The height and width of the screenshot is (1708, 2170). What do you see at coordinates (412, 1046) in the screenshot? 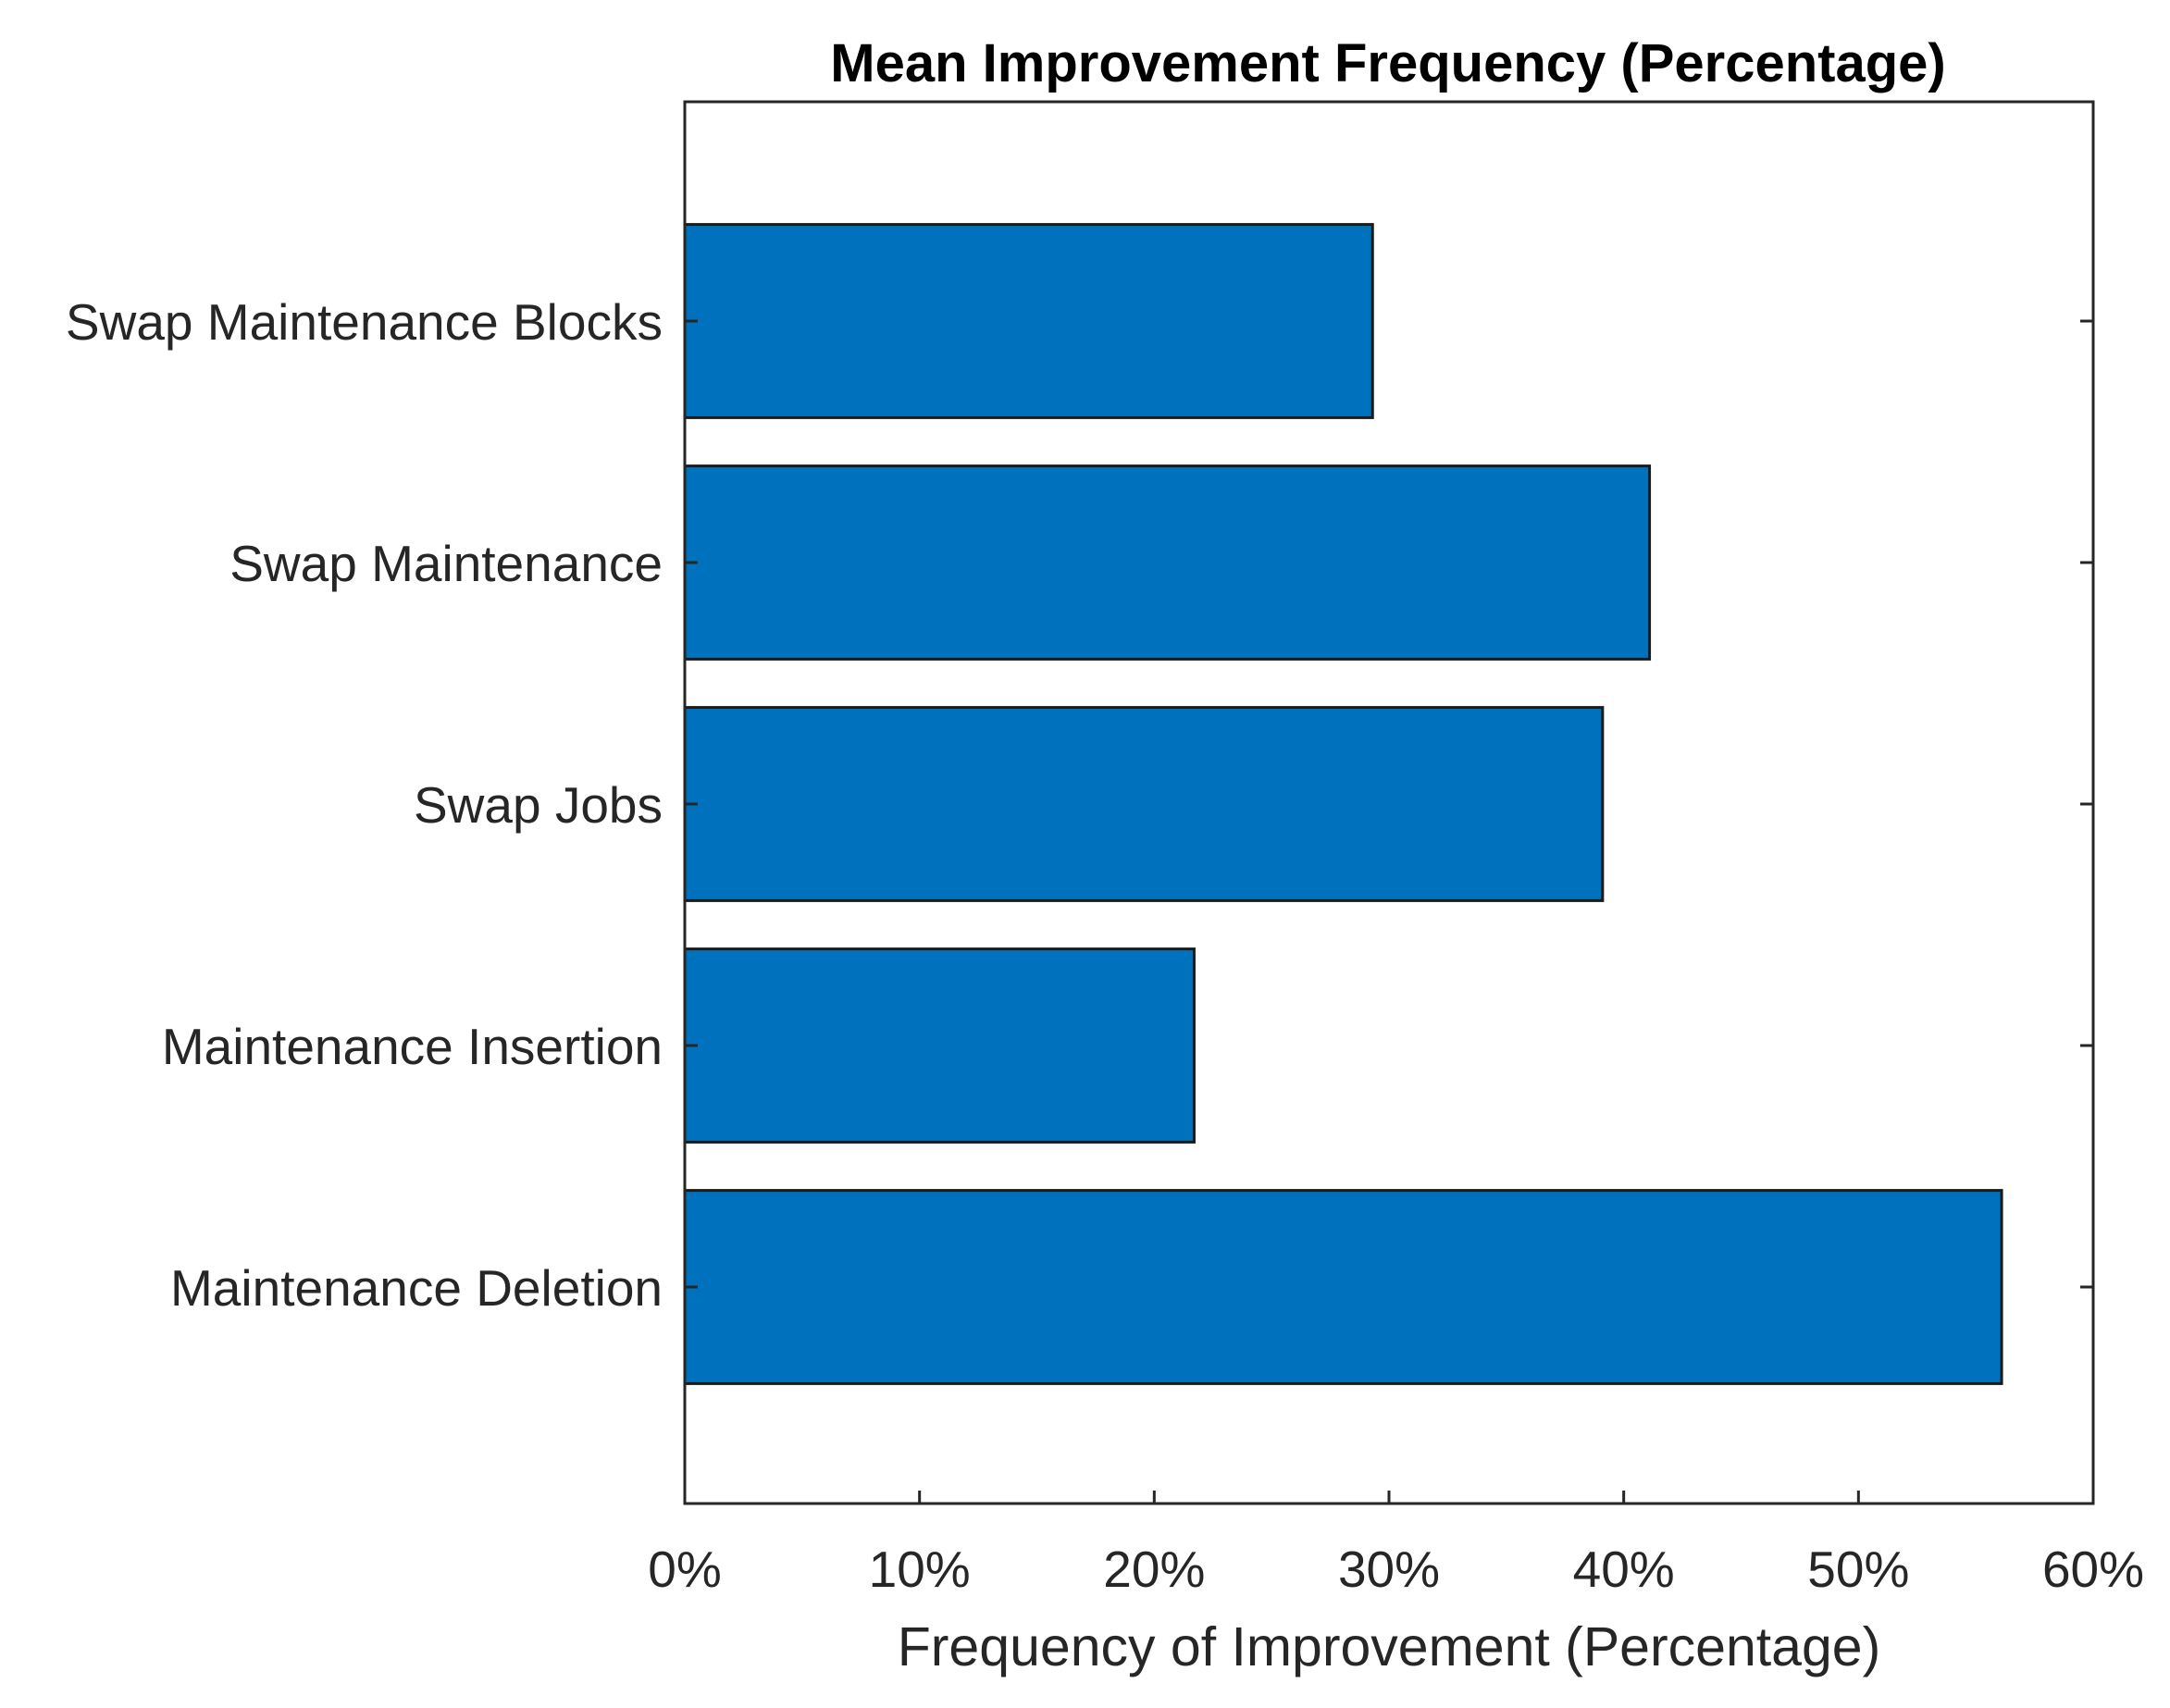
I see `y-tick-label: Maintenance Insertion` at bounding box center [412, 1046].